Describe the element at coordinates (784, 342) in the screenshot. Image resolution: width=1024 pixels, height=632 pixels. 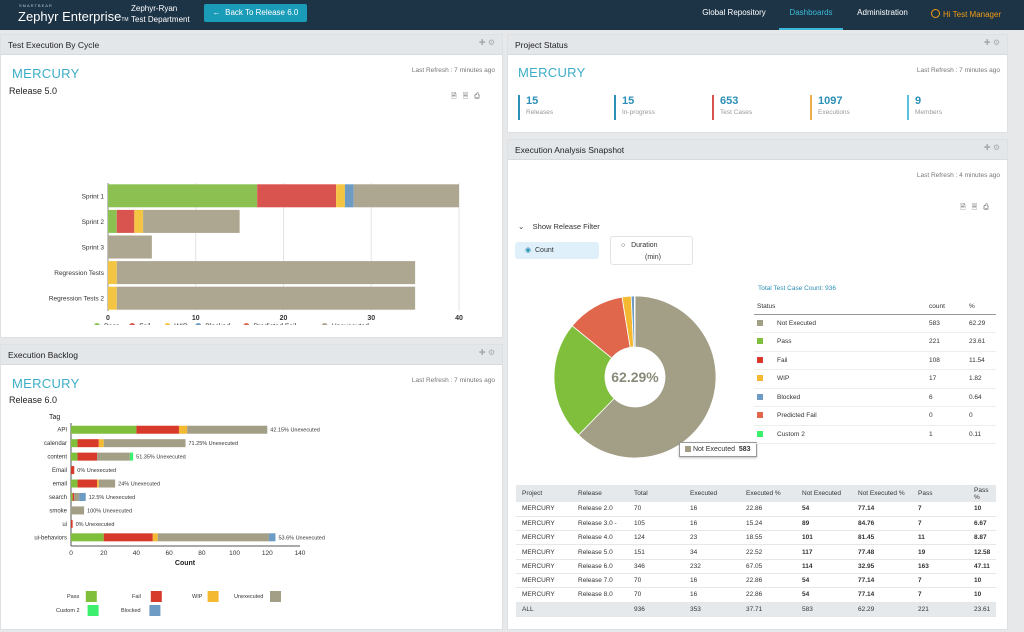
I see `status-name: Pass` at that location.